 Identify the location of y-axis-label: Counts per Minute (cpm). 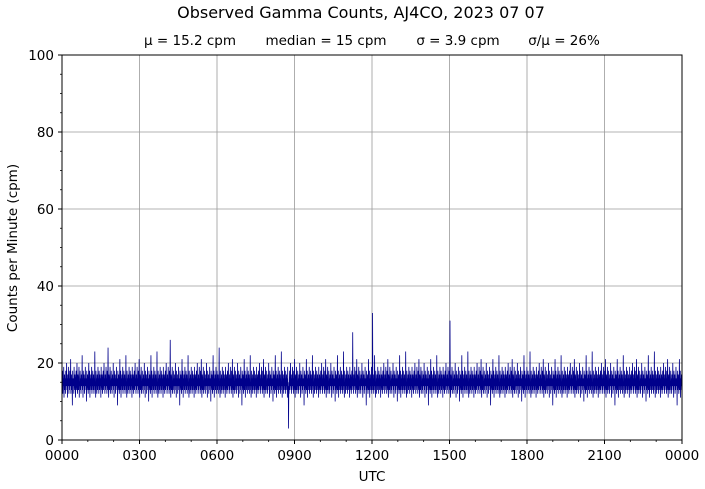
(13, 248).